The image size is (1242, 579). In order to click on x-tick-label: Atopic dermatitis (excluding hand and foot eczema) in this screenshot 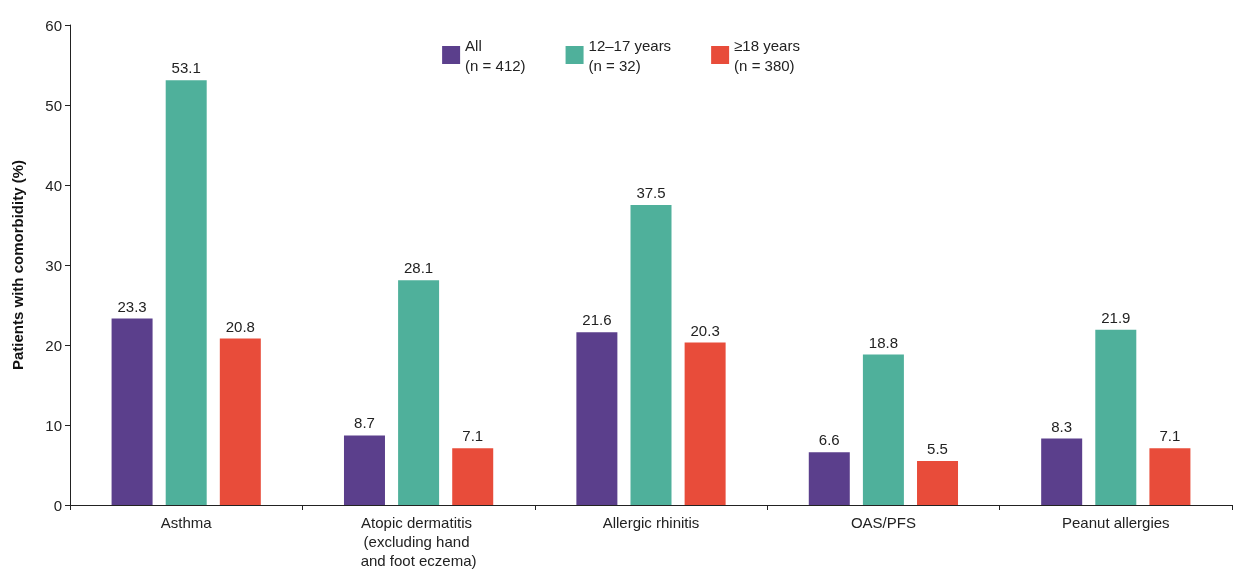, I will do `click(418, 541)`.